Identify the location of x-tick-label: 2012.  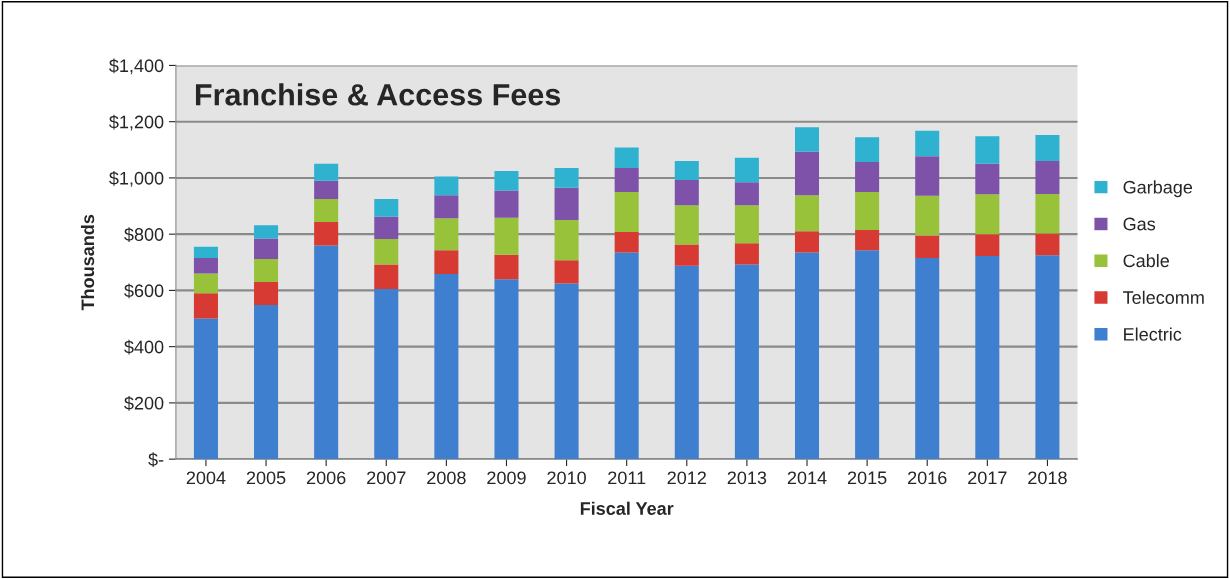
(686, 478).